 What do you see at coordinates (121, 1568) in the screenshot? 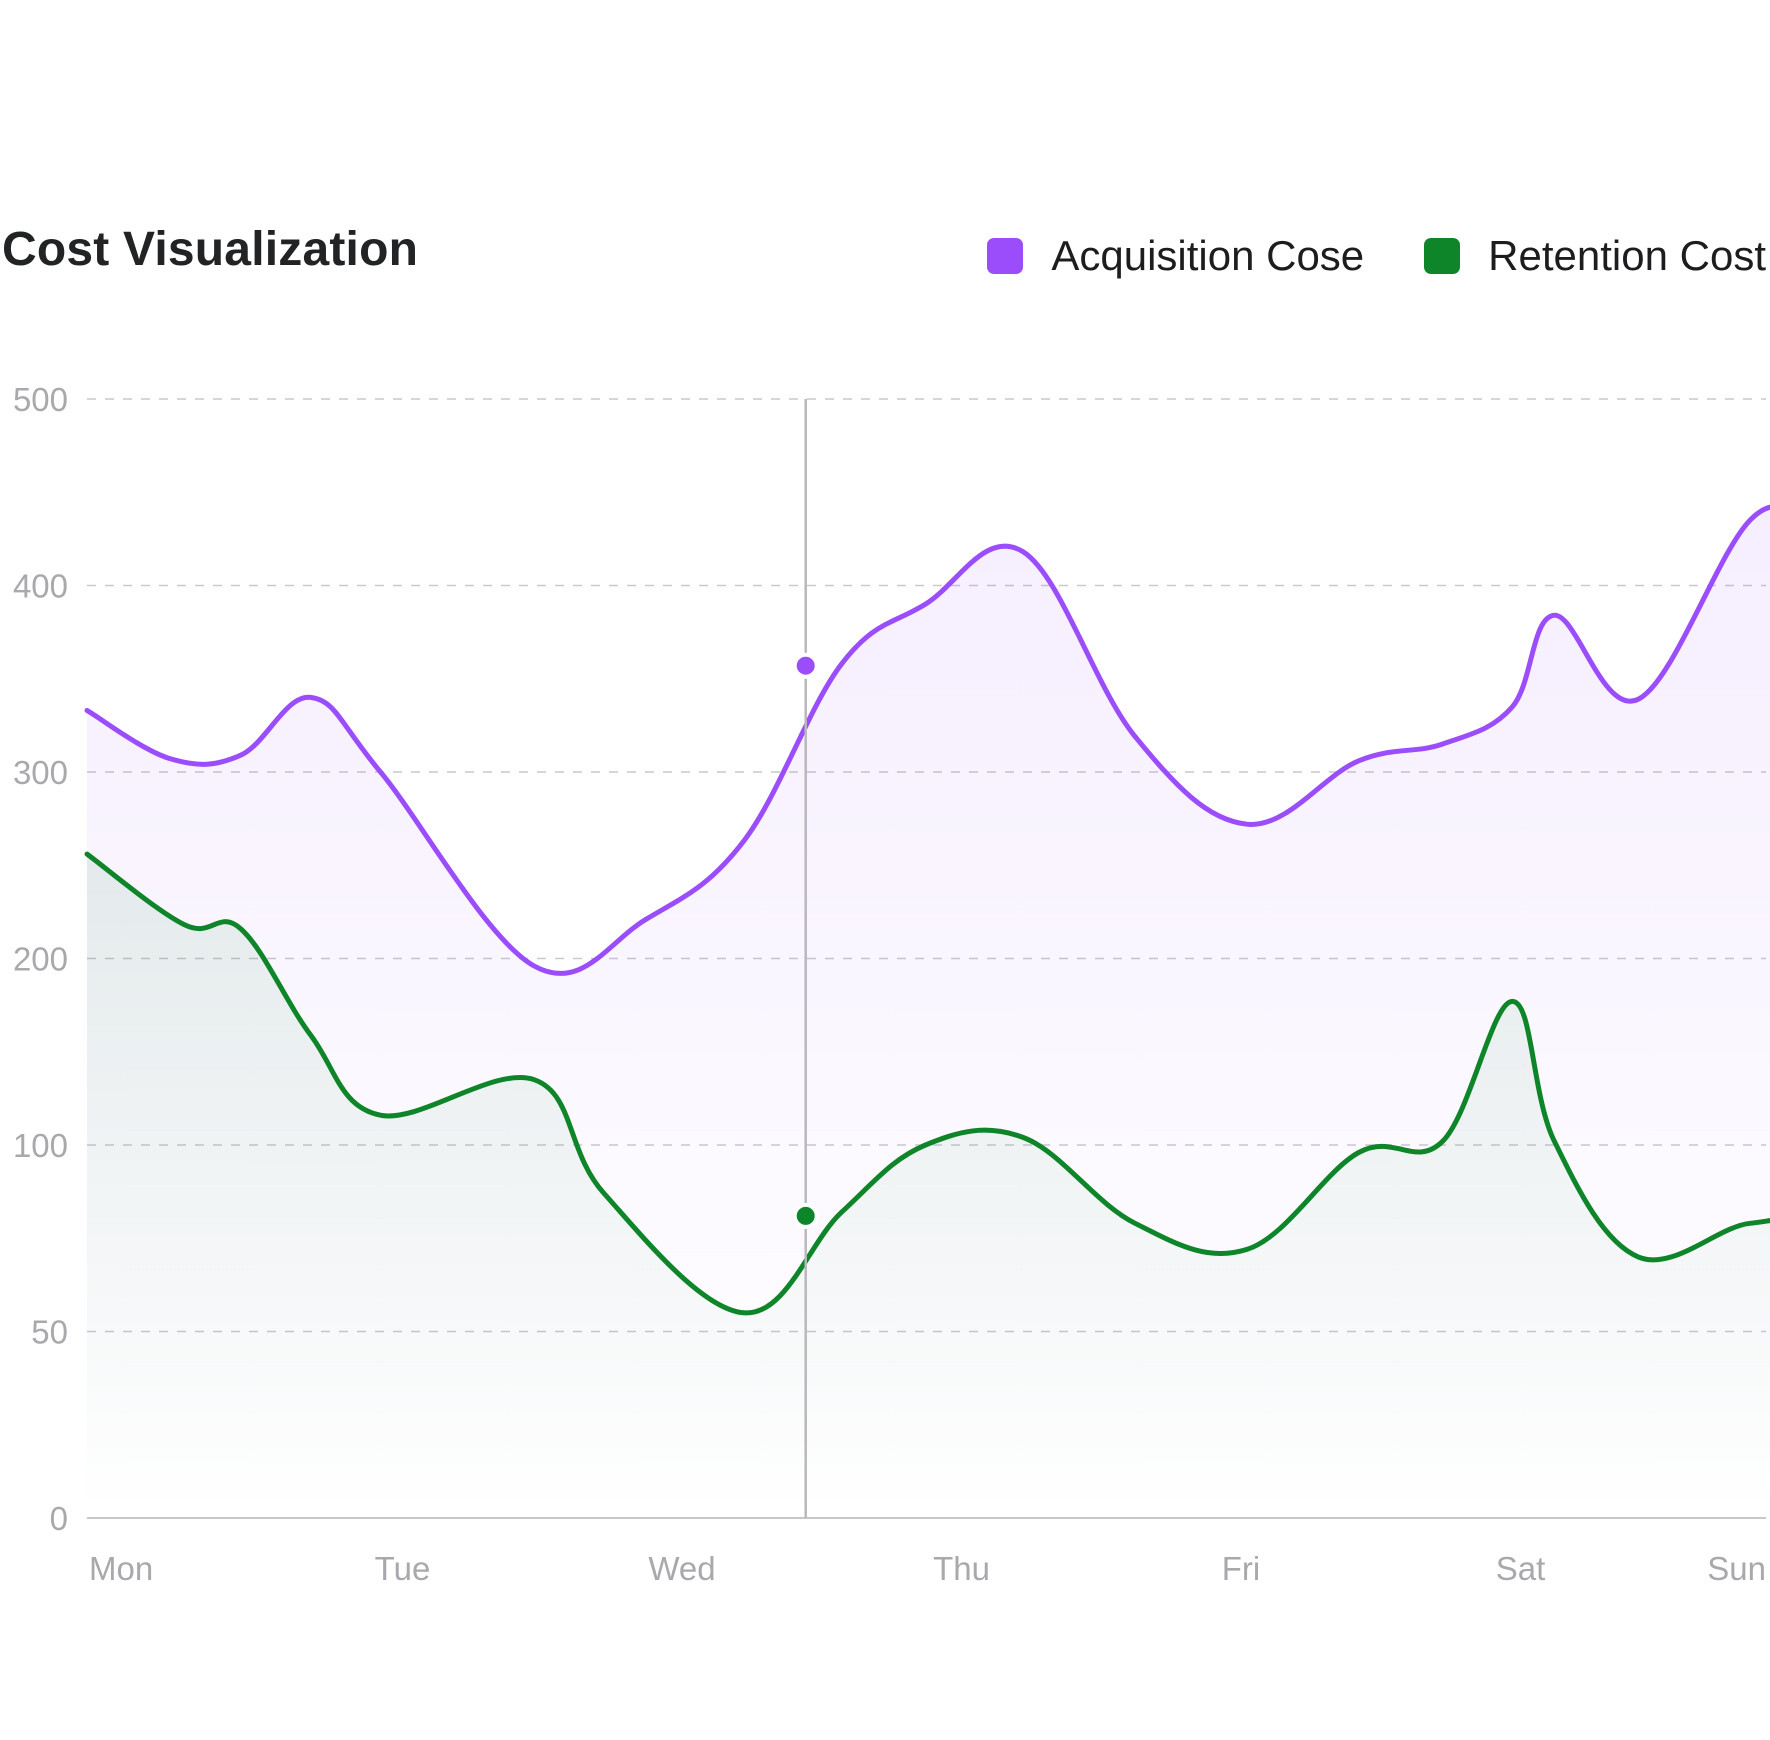
I see `x-tick-label: Mon` at bounding box center [121, 1568].